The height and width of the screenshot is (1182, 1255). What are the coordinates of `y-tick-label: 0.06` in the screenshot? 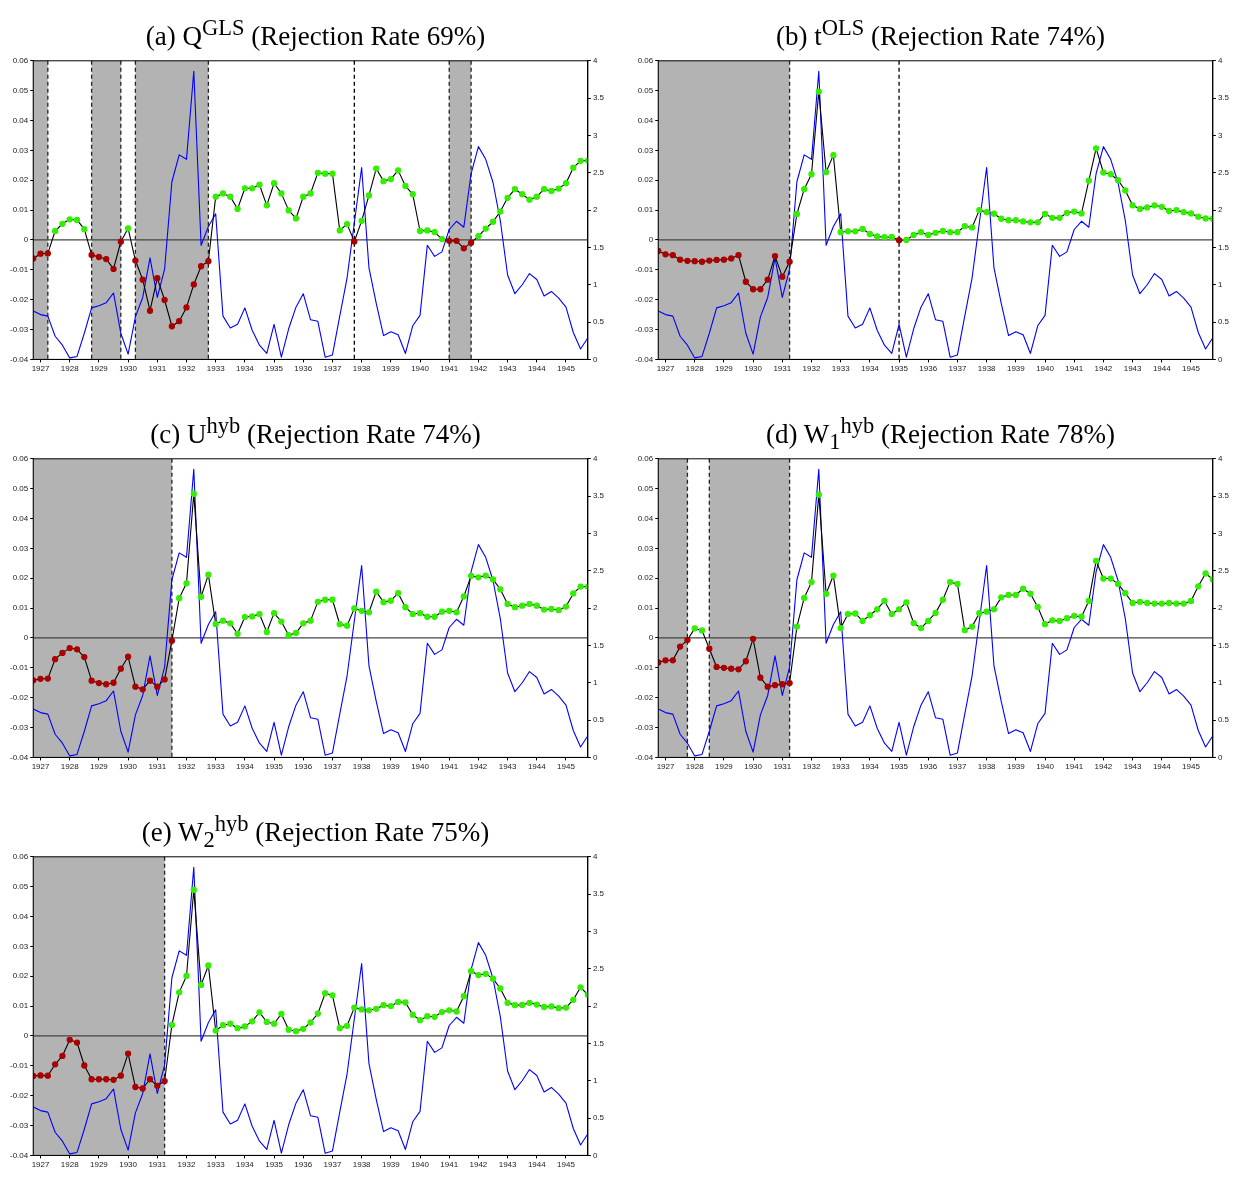 It's located at (20, 458).